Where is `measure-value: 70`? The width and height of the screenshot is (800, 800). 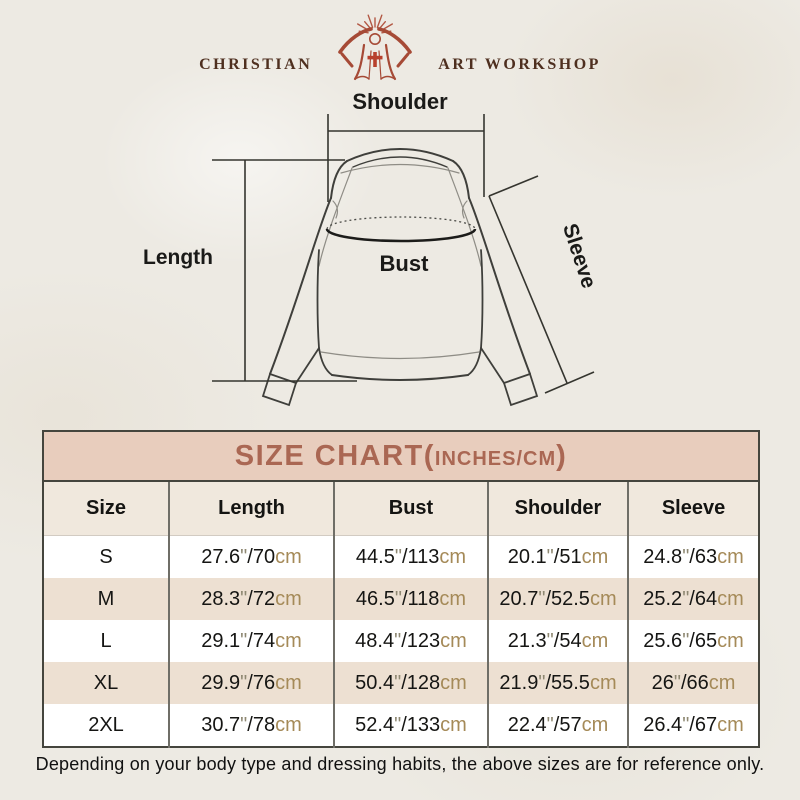 measure-value: 70 is located at coordinates (264, 556).